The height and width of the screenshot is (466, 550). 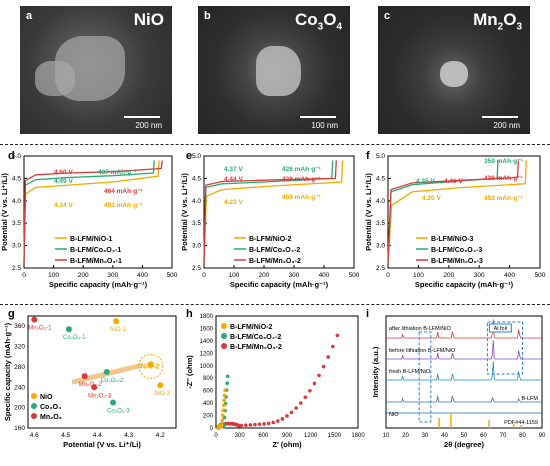 I want to click on x-tick-label: 200, so click(x=83, y=275).